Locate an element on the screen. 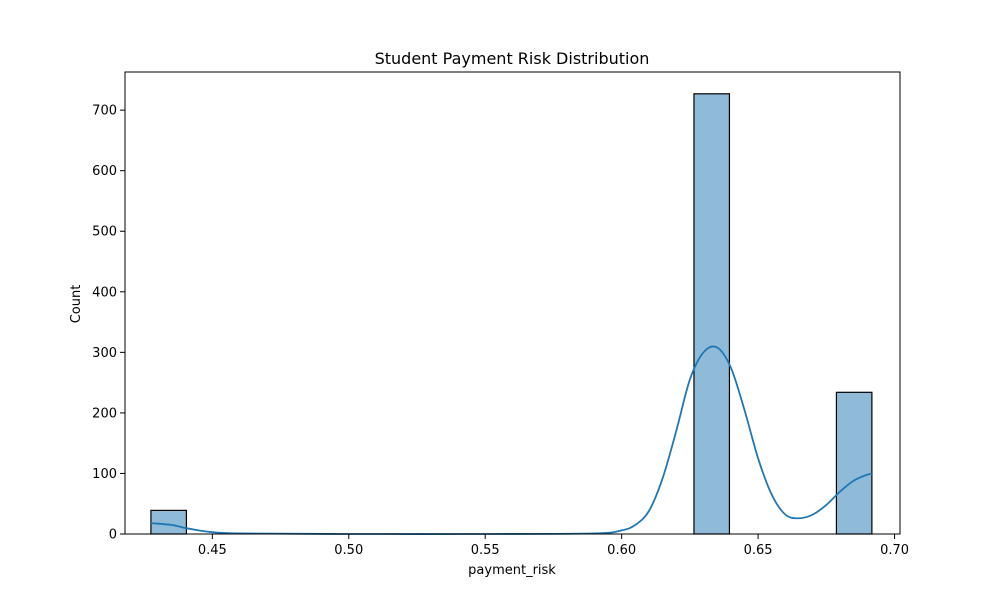 This screenshot has height=600, width=1000. y-tick-label: 100 is located at coordinates (104, 474).